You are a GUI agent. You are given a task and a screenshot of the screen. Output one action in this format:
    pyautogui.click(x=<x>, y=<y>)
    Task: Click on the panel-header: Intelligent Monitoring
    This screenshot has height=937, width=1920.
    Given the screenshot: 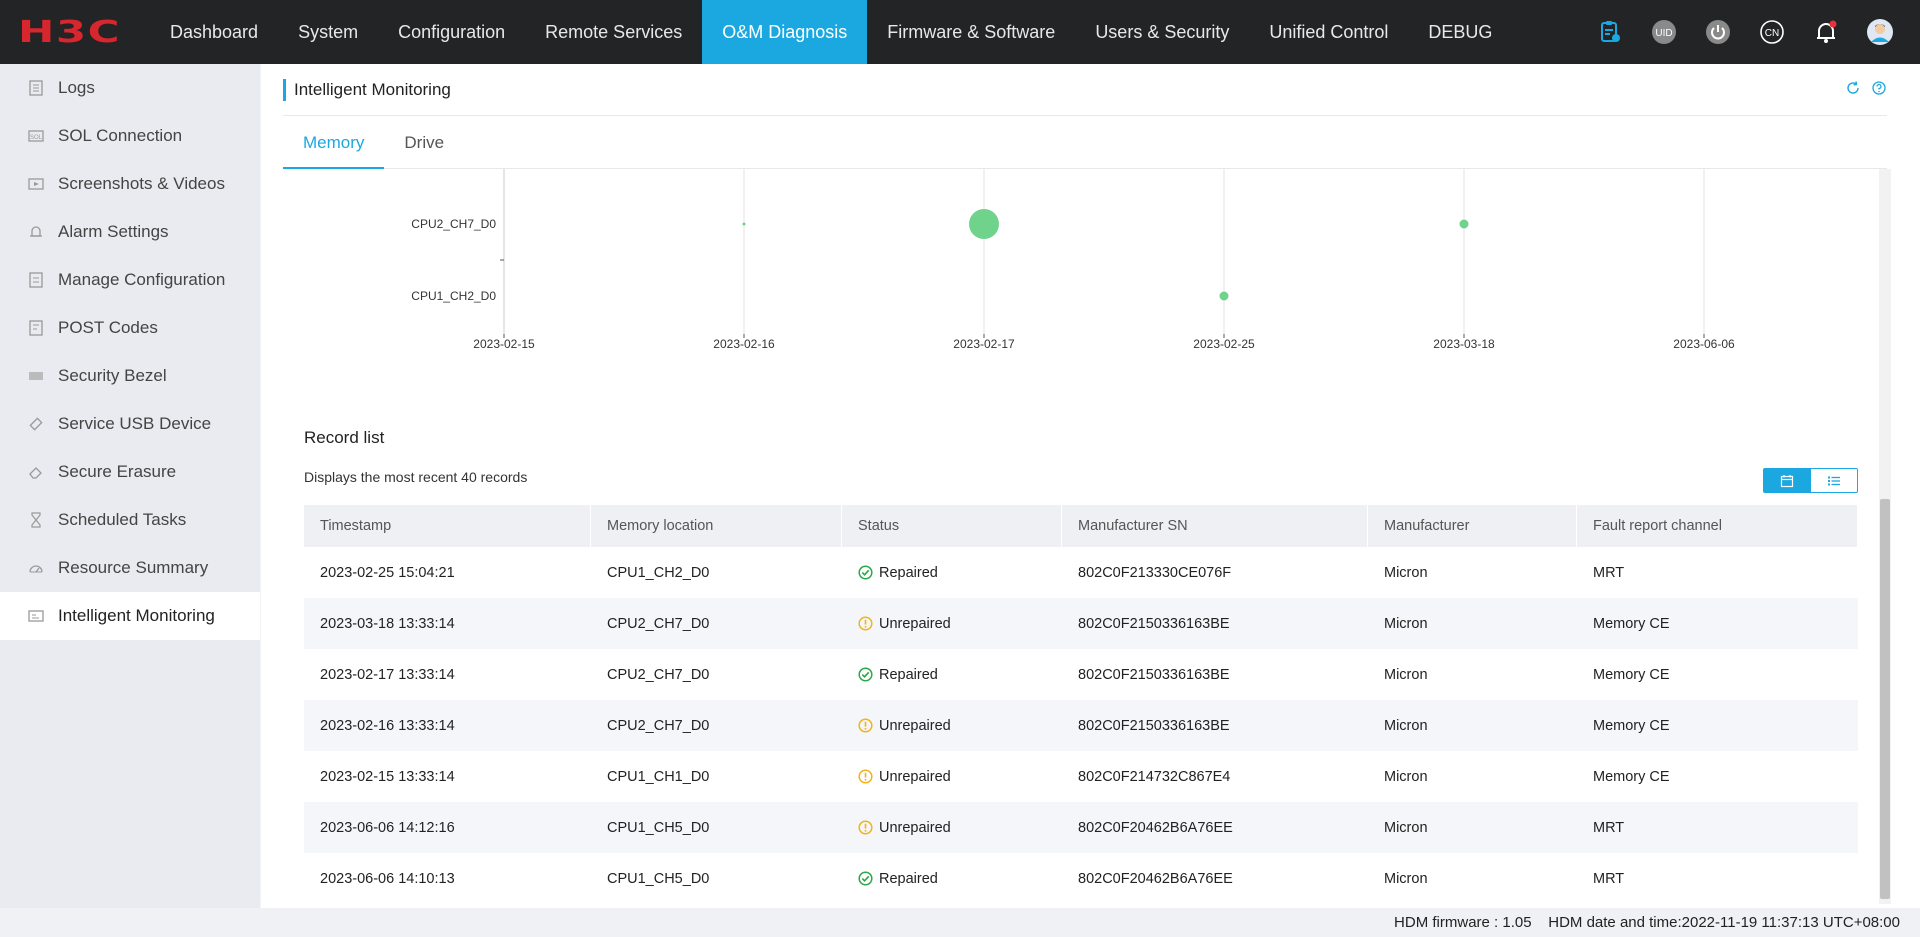 What is the action you would take?
    pyautogui.click(x=1085, y=90)
    